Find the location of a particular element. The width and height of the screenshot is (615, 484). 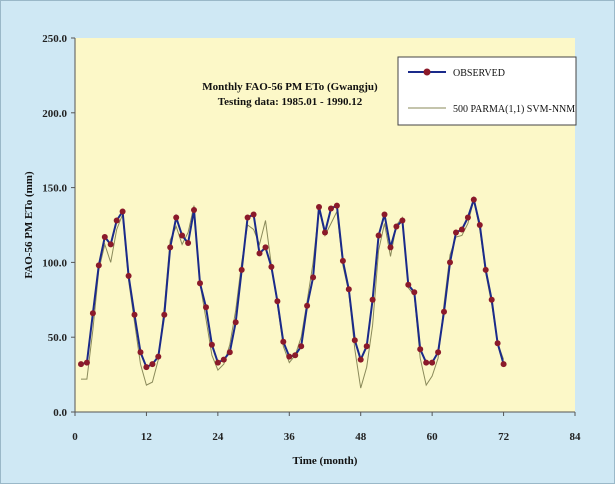

legend-observed-marker is located at coordinates (427, 72).